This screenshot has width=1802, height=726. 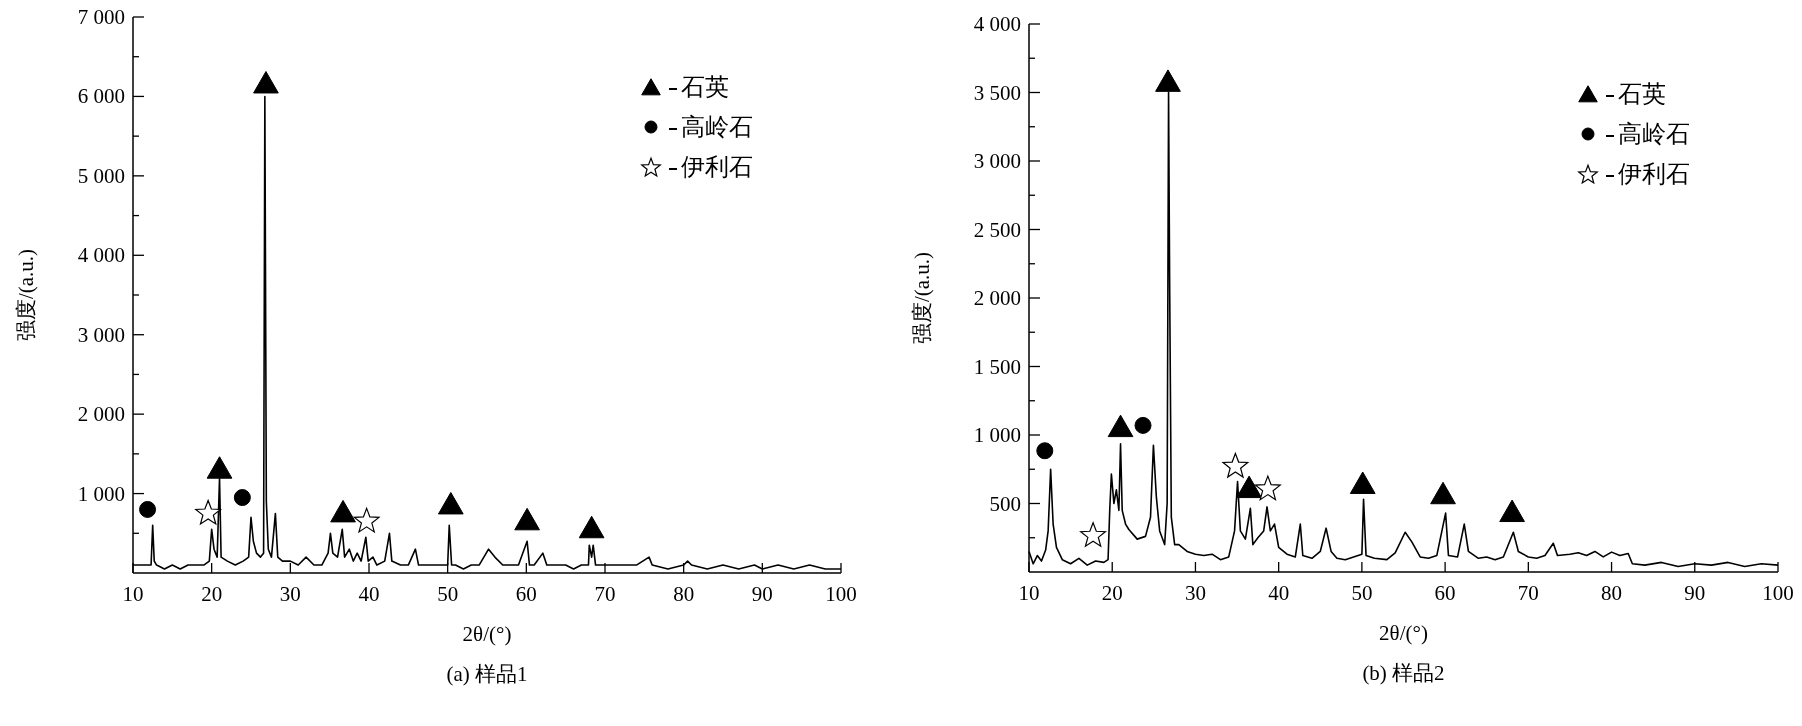 What do you see at coordinates (487, 674) in the screenshot?
I see `text: (a) 样品1` at bounding box center [487, 674].